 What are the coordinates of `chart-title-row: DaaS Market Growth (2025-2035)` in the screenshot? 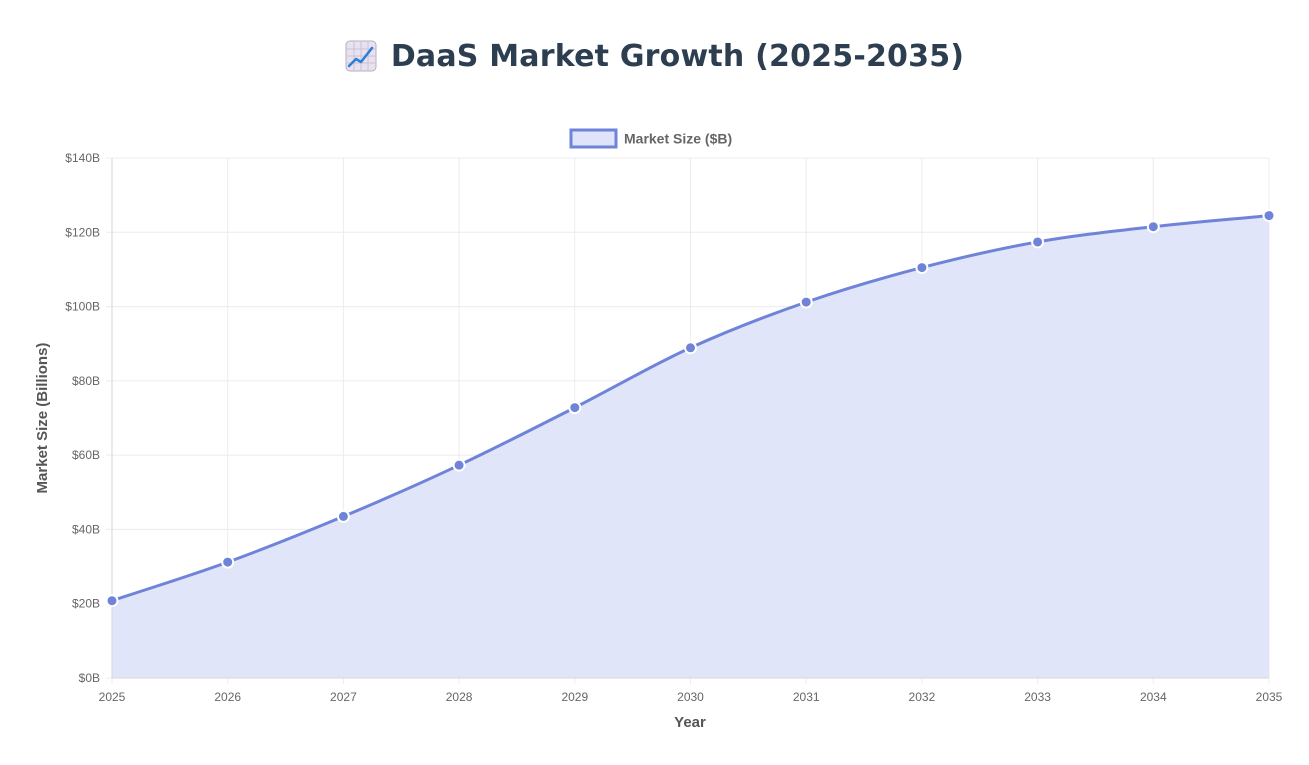 It's located at (654, 56).